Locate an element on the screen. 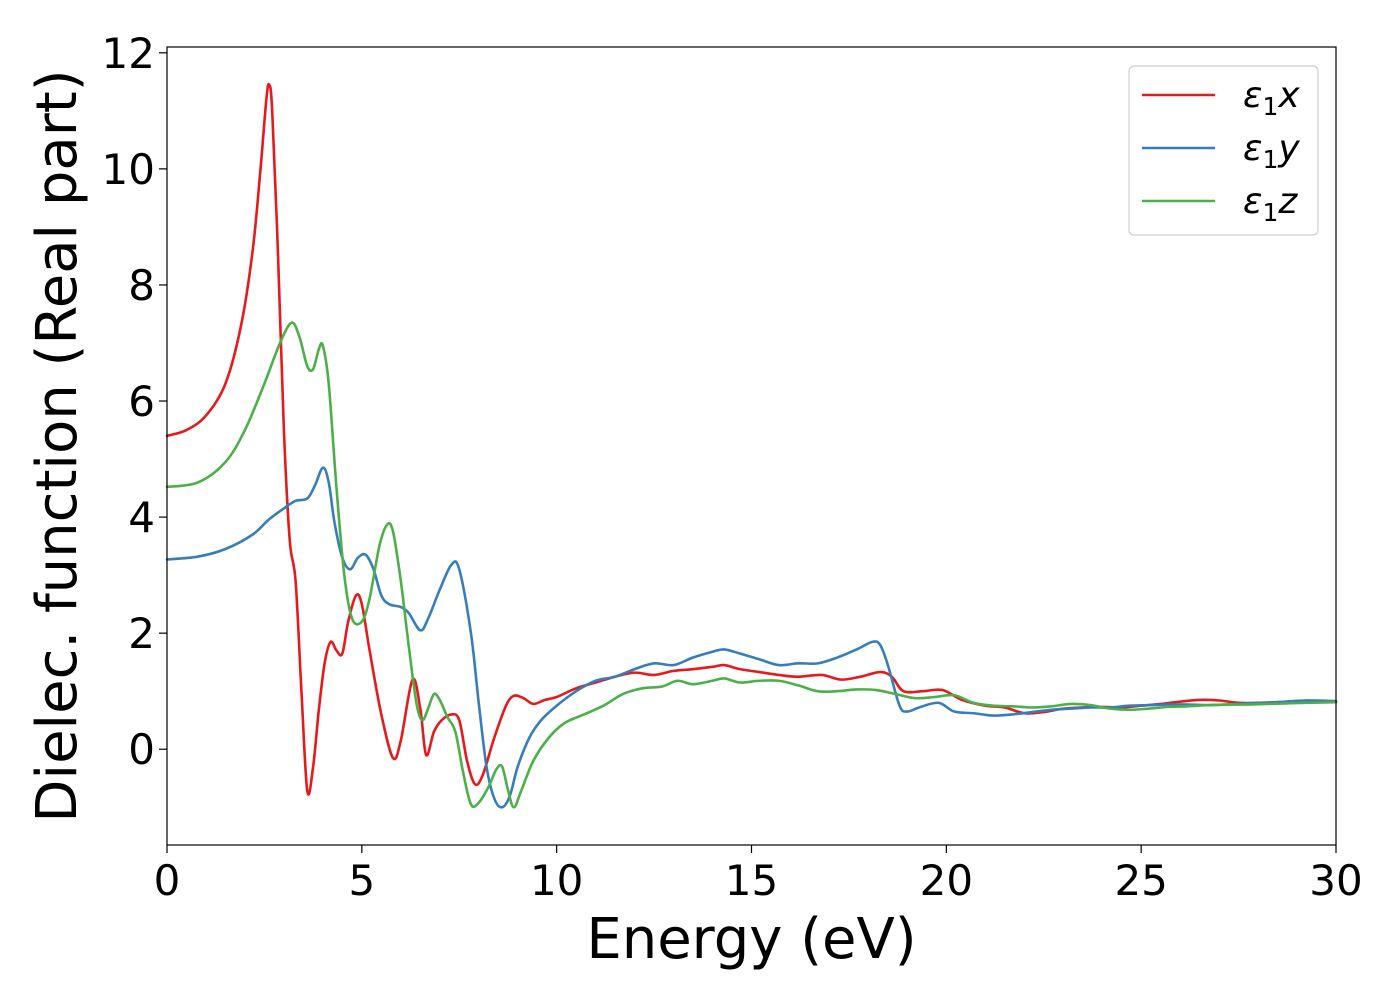  x-tick-label: 25 is located at coordinates (1140, 880).